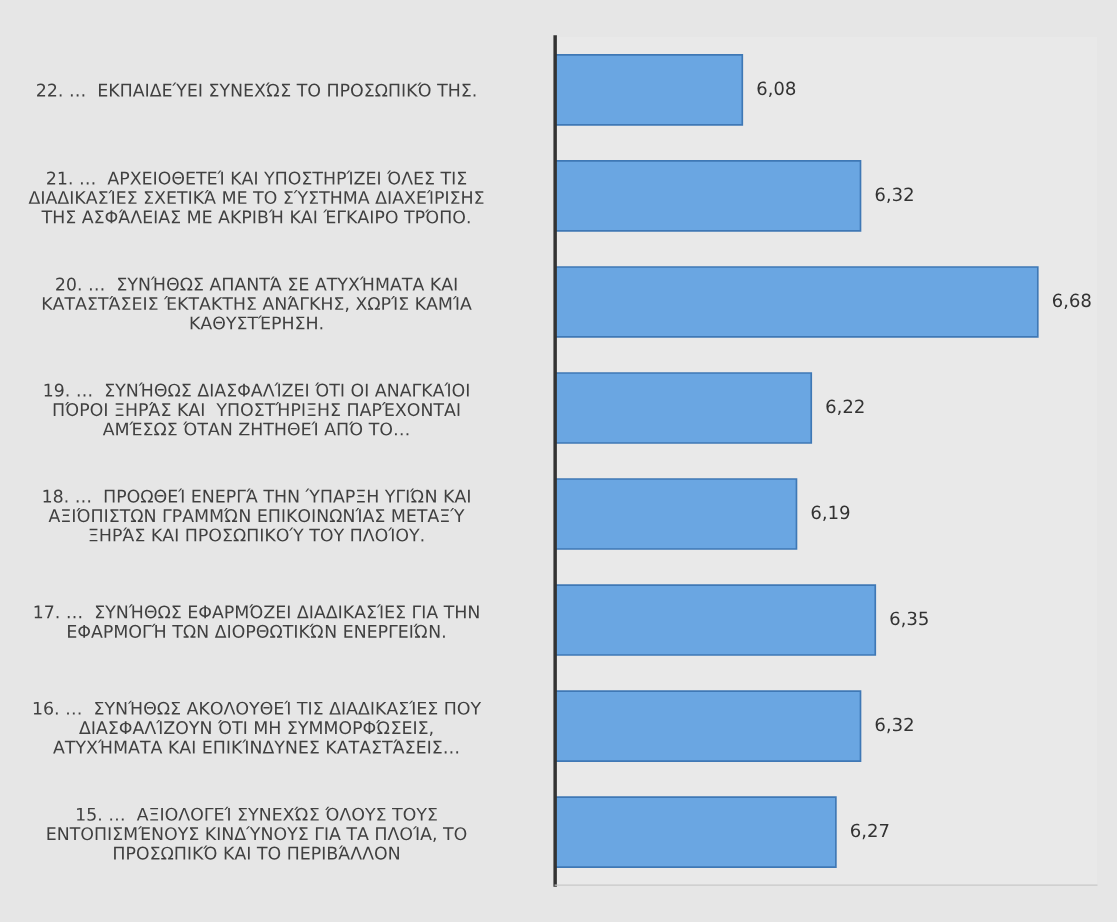 The height and width of the screenshot is (922, 1117). What do you see at coordinates (257, 833) in the screenshot?
I see `y-tick-label: 15. … ΑΞΙΟΛΟΓΕΊ ΣΥΝΕΧΏΣ ΌΛΟΥΣ ΤΟΥΣ ΕΝΤΟΠΙΣΜΈΝΟΥΣ ΚΙΝΔΎΝΟΥΣ ΓΙΑ ΤΑ ΠΛΟΊΑ, ΤΟ ΠΡΟΣΩΠΙΚΌ ΚΑΙ ΤΟ ΠΕΡΙΒΆΛΛΟΝ` at bounding box center [257, 833].